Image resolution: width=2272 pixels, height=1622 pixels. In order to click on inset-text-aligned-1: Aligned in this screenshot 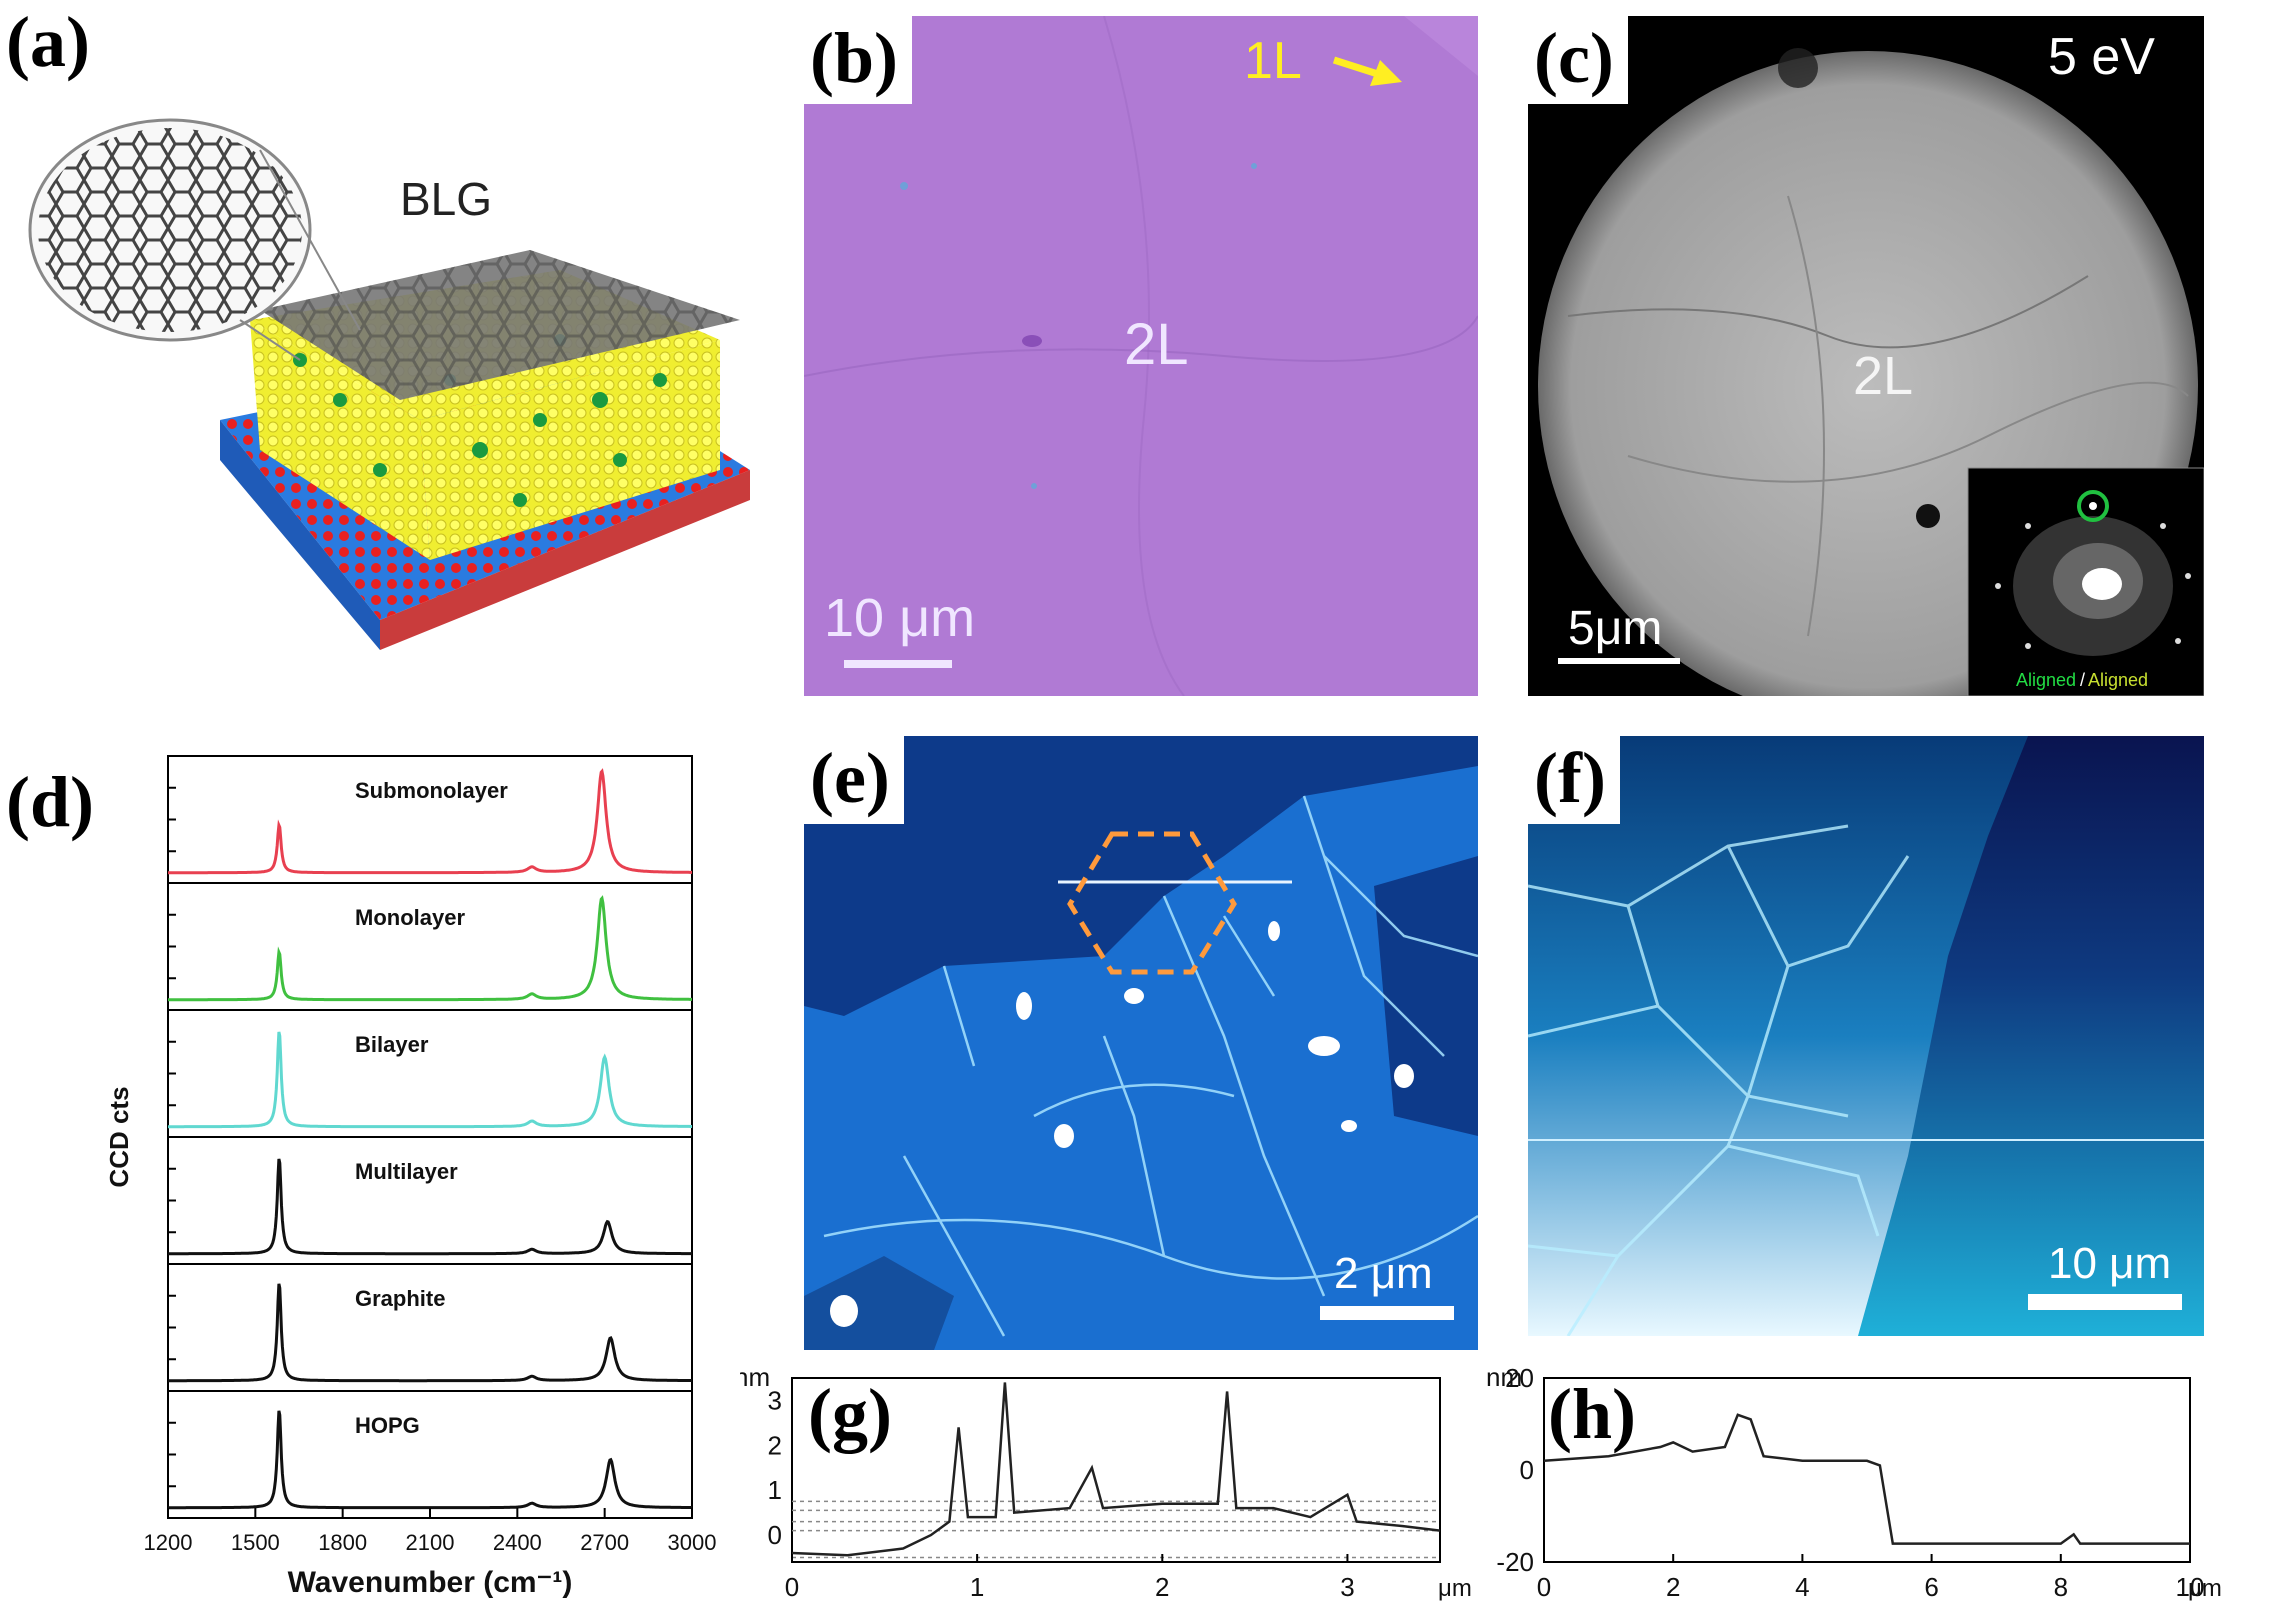, I will do `click(2046, 680)`.